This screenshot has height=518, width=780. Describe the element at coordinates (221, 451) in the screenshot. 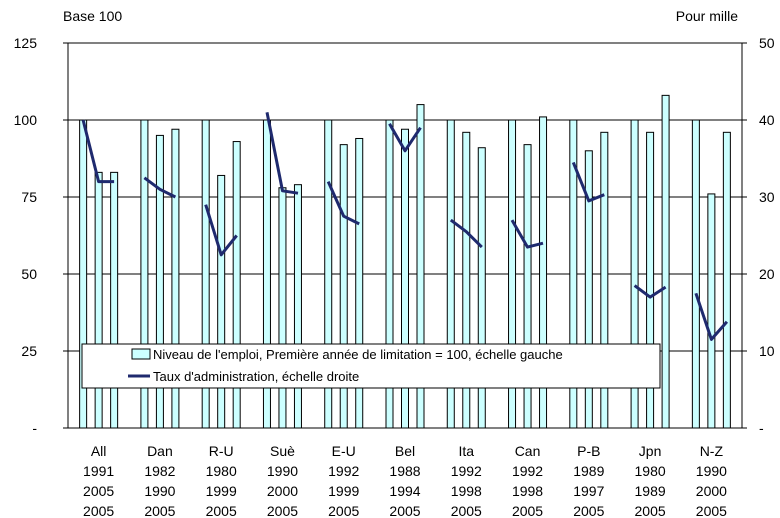

I see `x-label-country: R-U` at that location.